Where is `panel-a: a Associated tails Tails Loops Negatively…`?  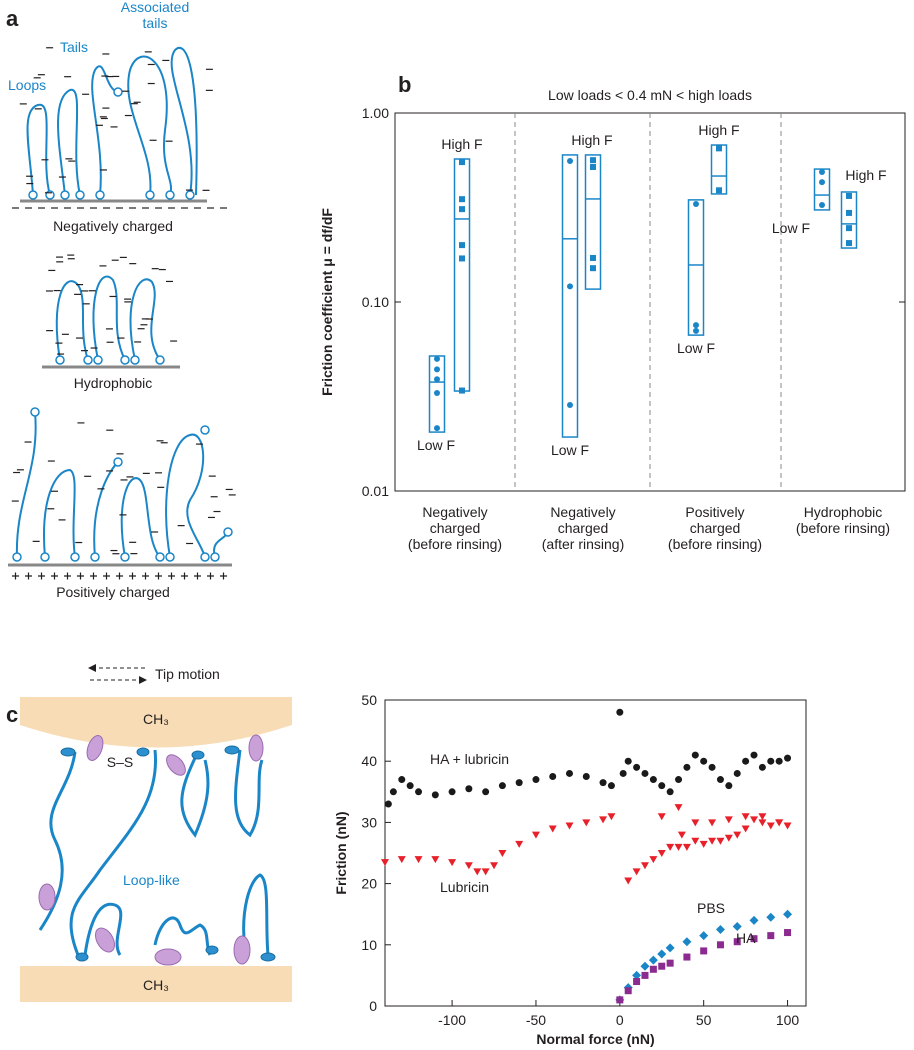 panel-a: a Associated tails Tails Loops Negatively… is located at coordinates (121, 300).